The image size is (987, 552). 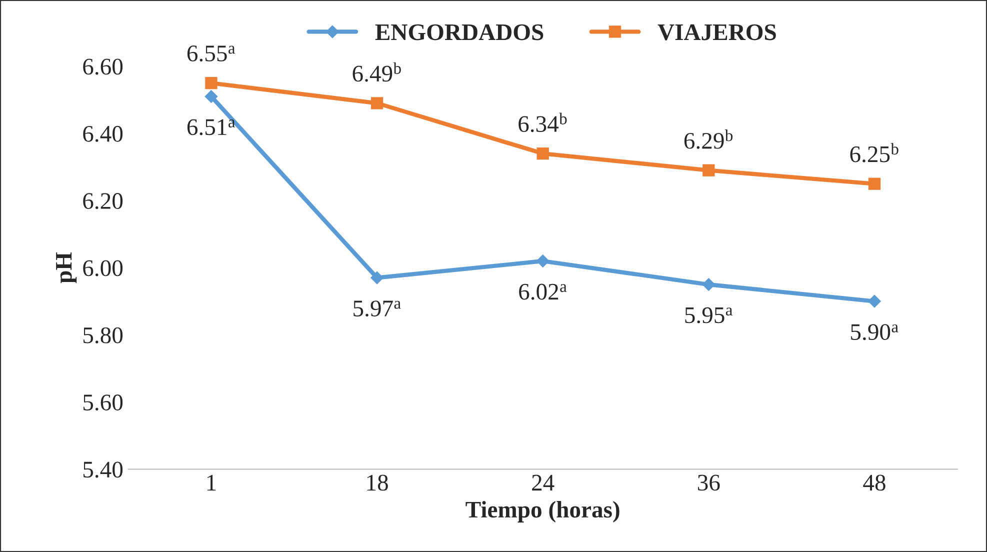 I want to click on data-label: 6.49$^{b}$, so click(x=376, y=72).